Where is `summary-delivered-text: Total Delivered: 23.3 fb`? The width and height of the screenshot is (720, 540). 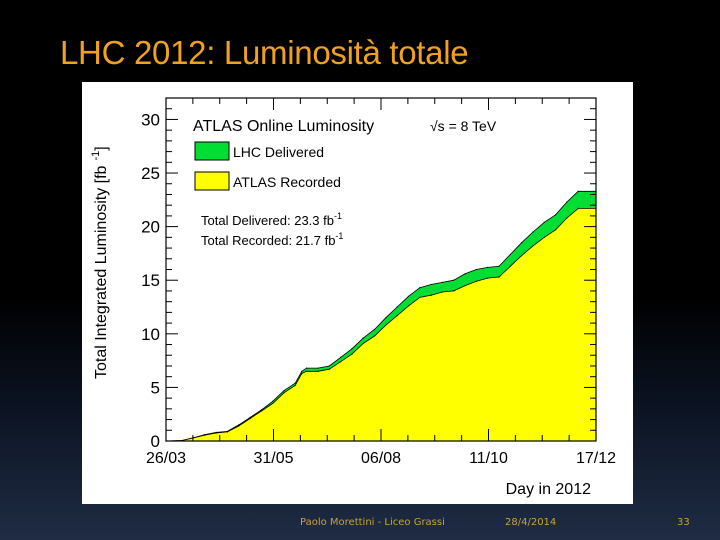 summary-delivered-text: Total Delivered: 23.3 fb is located at coordinates (267, 220).